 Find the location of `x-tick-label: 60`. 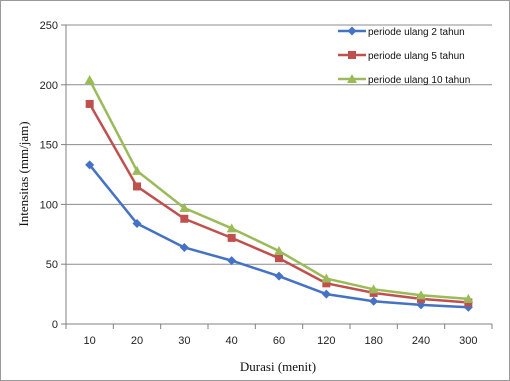

x-tick-label: 60 is located at coordinates (279, 341).